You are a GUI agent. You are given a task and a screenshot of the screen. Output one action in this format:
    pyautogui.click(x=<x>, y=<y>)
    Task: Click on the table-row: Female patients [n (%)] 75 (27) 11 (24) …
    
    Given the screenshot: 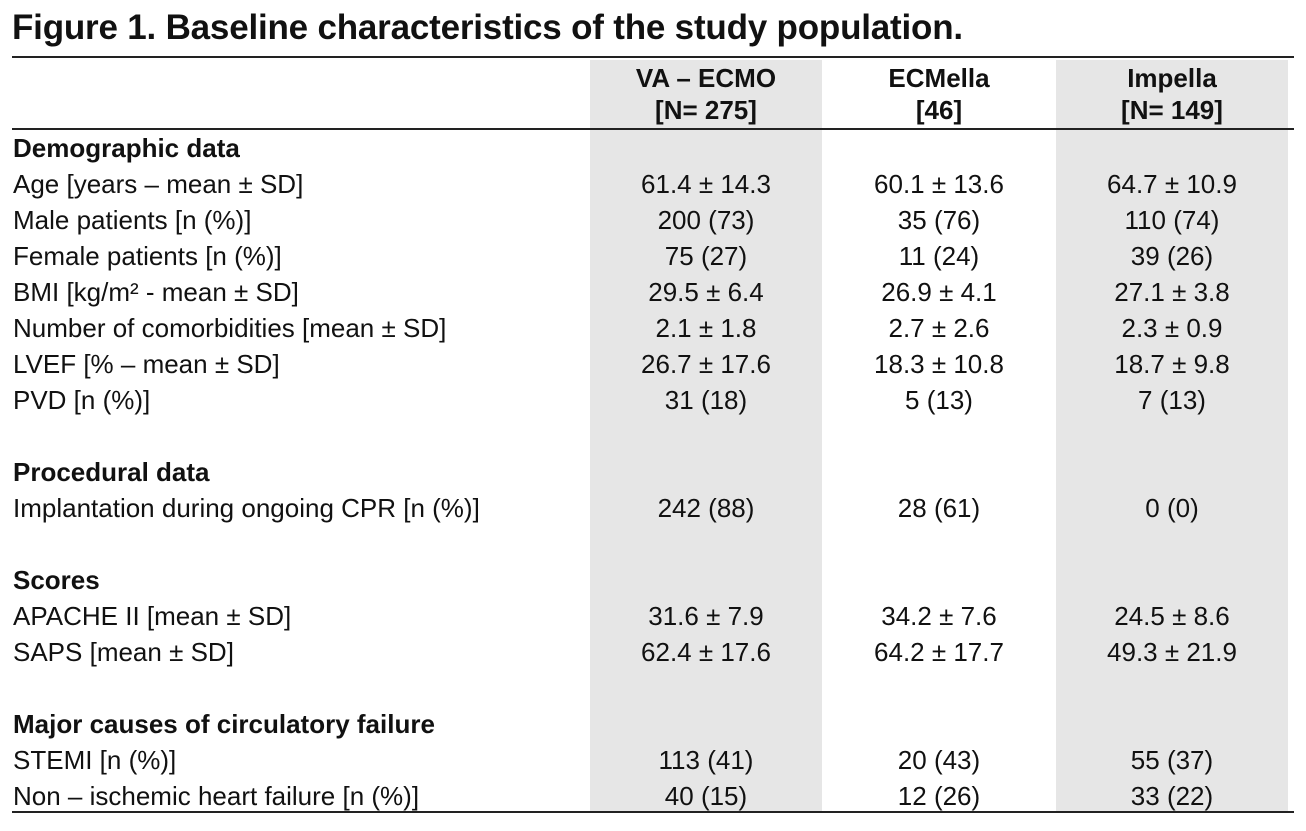 What is the action you would take?
    pyautogui.click(x=653, y=256)
    